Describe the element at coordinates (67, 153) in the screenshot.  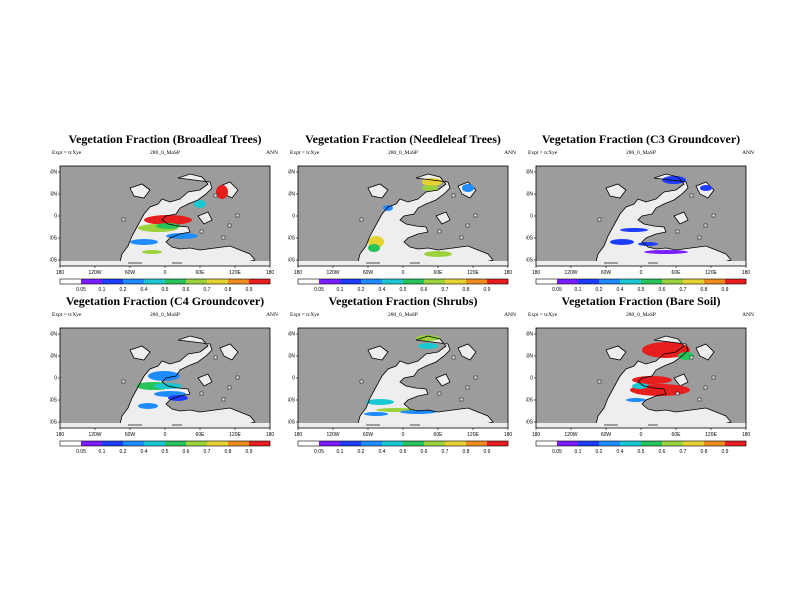
I see `expt-label: Expt = tcXye` at that location.